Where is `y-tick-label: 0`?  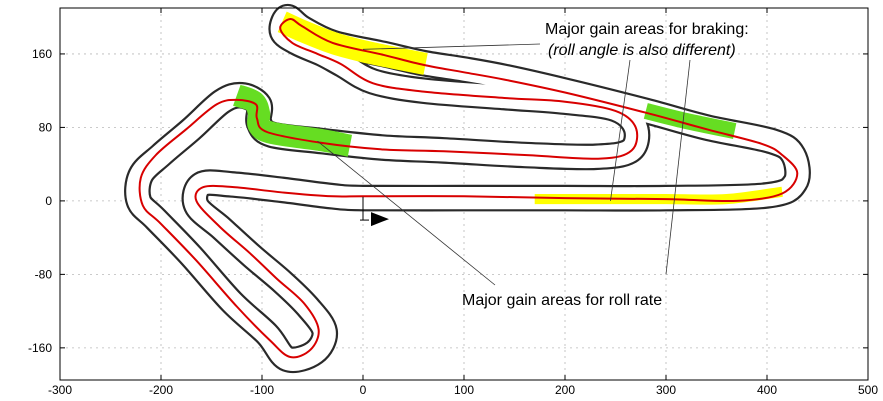
y-tick-label: 0 is located at coordinates (48, 201).